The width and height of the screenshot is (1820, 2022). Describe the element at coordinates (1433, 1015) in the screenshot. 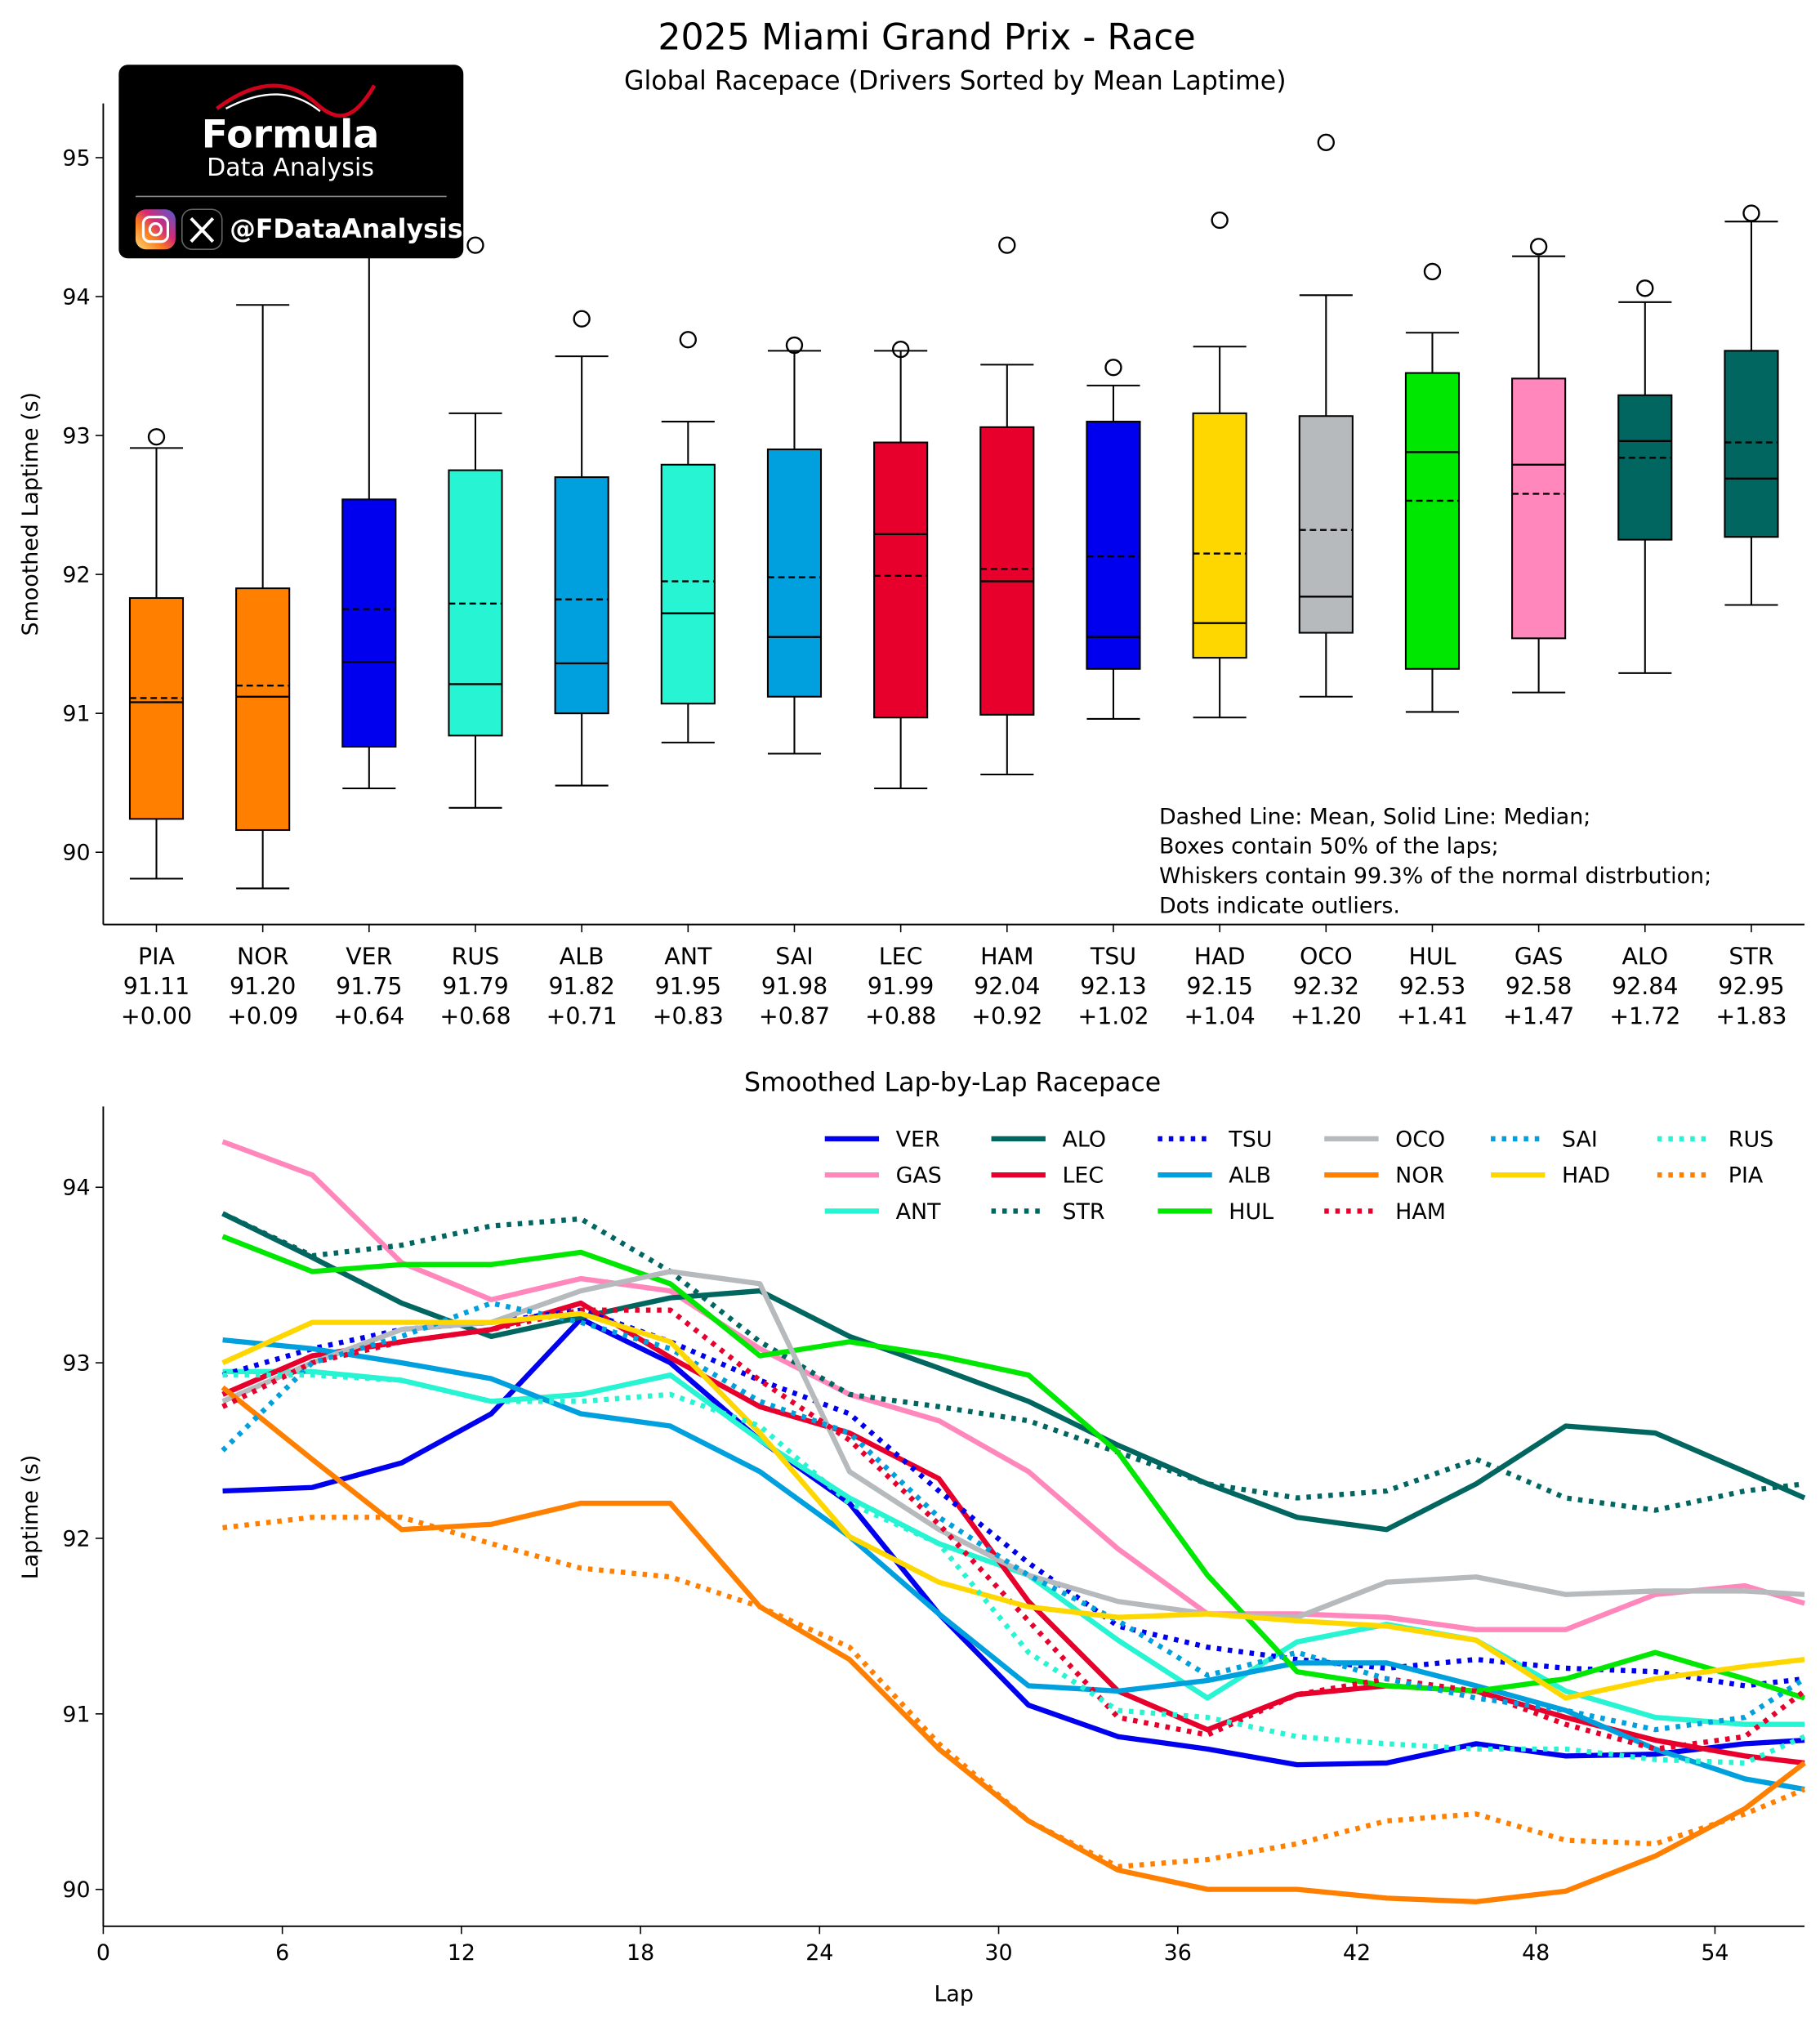

I see `gap-label: +1.41` at that location.